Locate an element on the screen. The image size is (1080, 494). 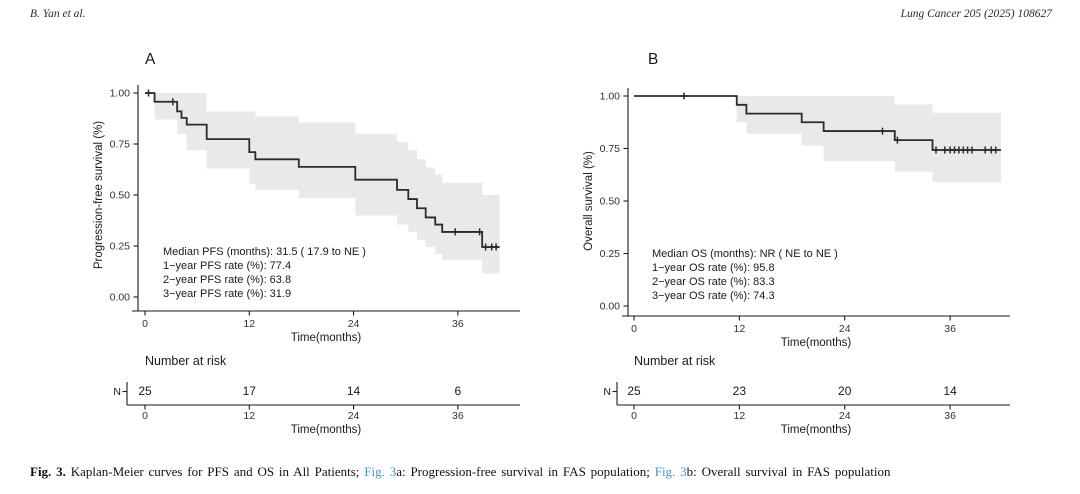
risk-count: 17 is located at coordinates (250, 391).